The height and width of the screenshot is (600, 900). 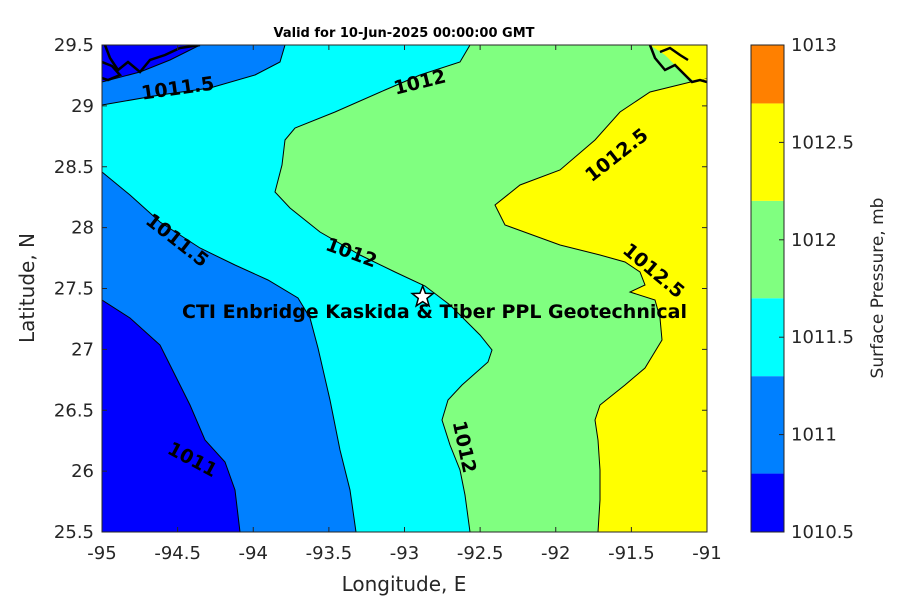 I want to click on x-tick-label: -91, so click(x=706, y=553).